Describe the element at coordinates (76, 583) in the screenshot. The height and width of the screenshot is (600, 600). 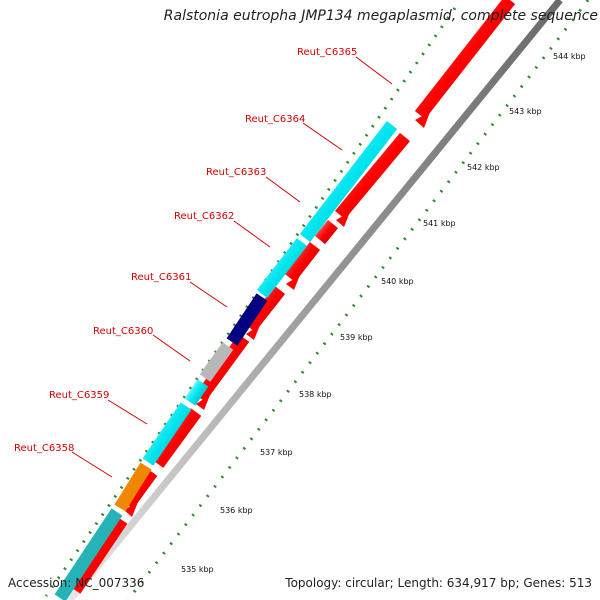
I see `accession-label: Accession: NC_007336` at that location.